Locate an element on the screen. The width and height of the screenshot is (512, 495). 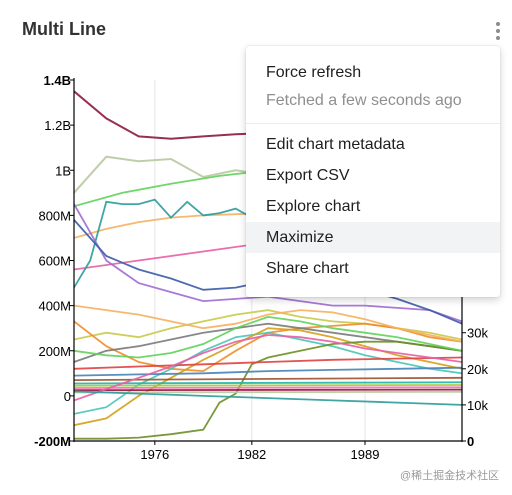
more-options-icon is located at coordinates (498, 31).